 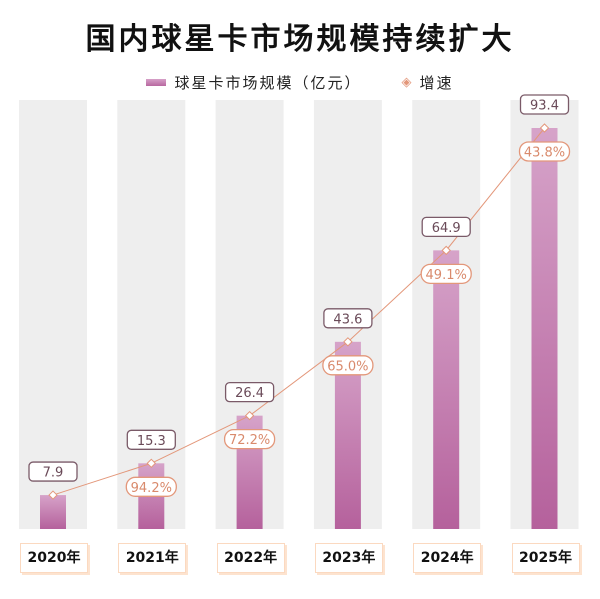 I want to click on value-label: 93.4, so click(x=544, y=106).